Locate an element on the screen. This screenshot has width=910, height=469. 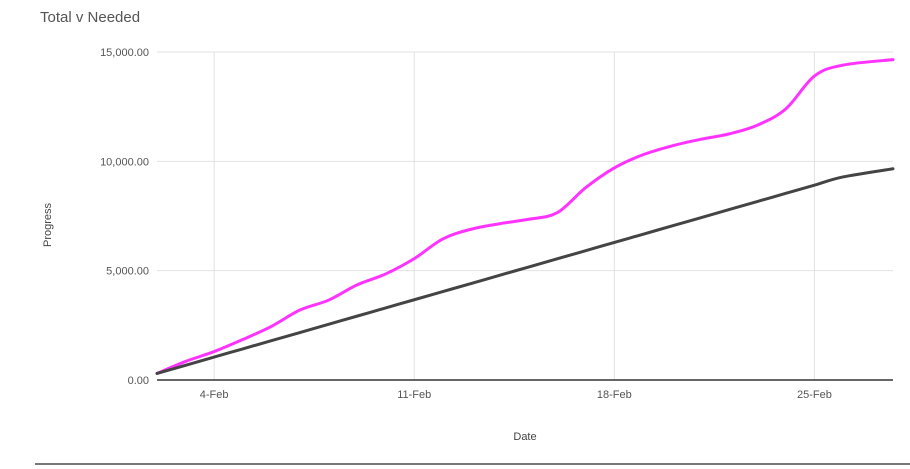
x-tick-label: 4-Feb is located at coordinates (214, 395).